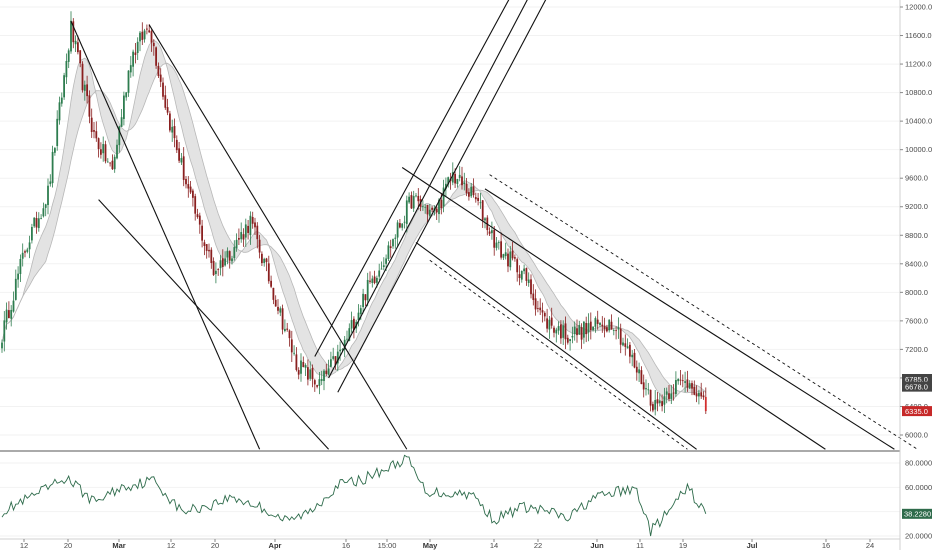 This screenshot has height=550, width=932. I want to click on indicator-pane, so click(450, 495).